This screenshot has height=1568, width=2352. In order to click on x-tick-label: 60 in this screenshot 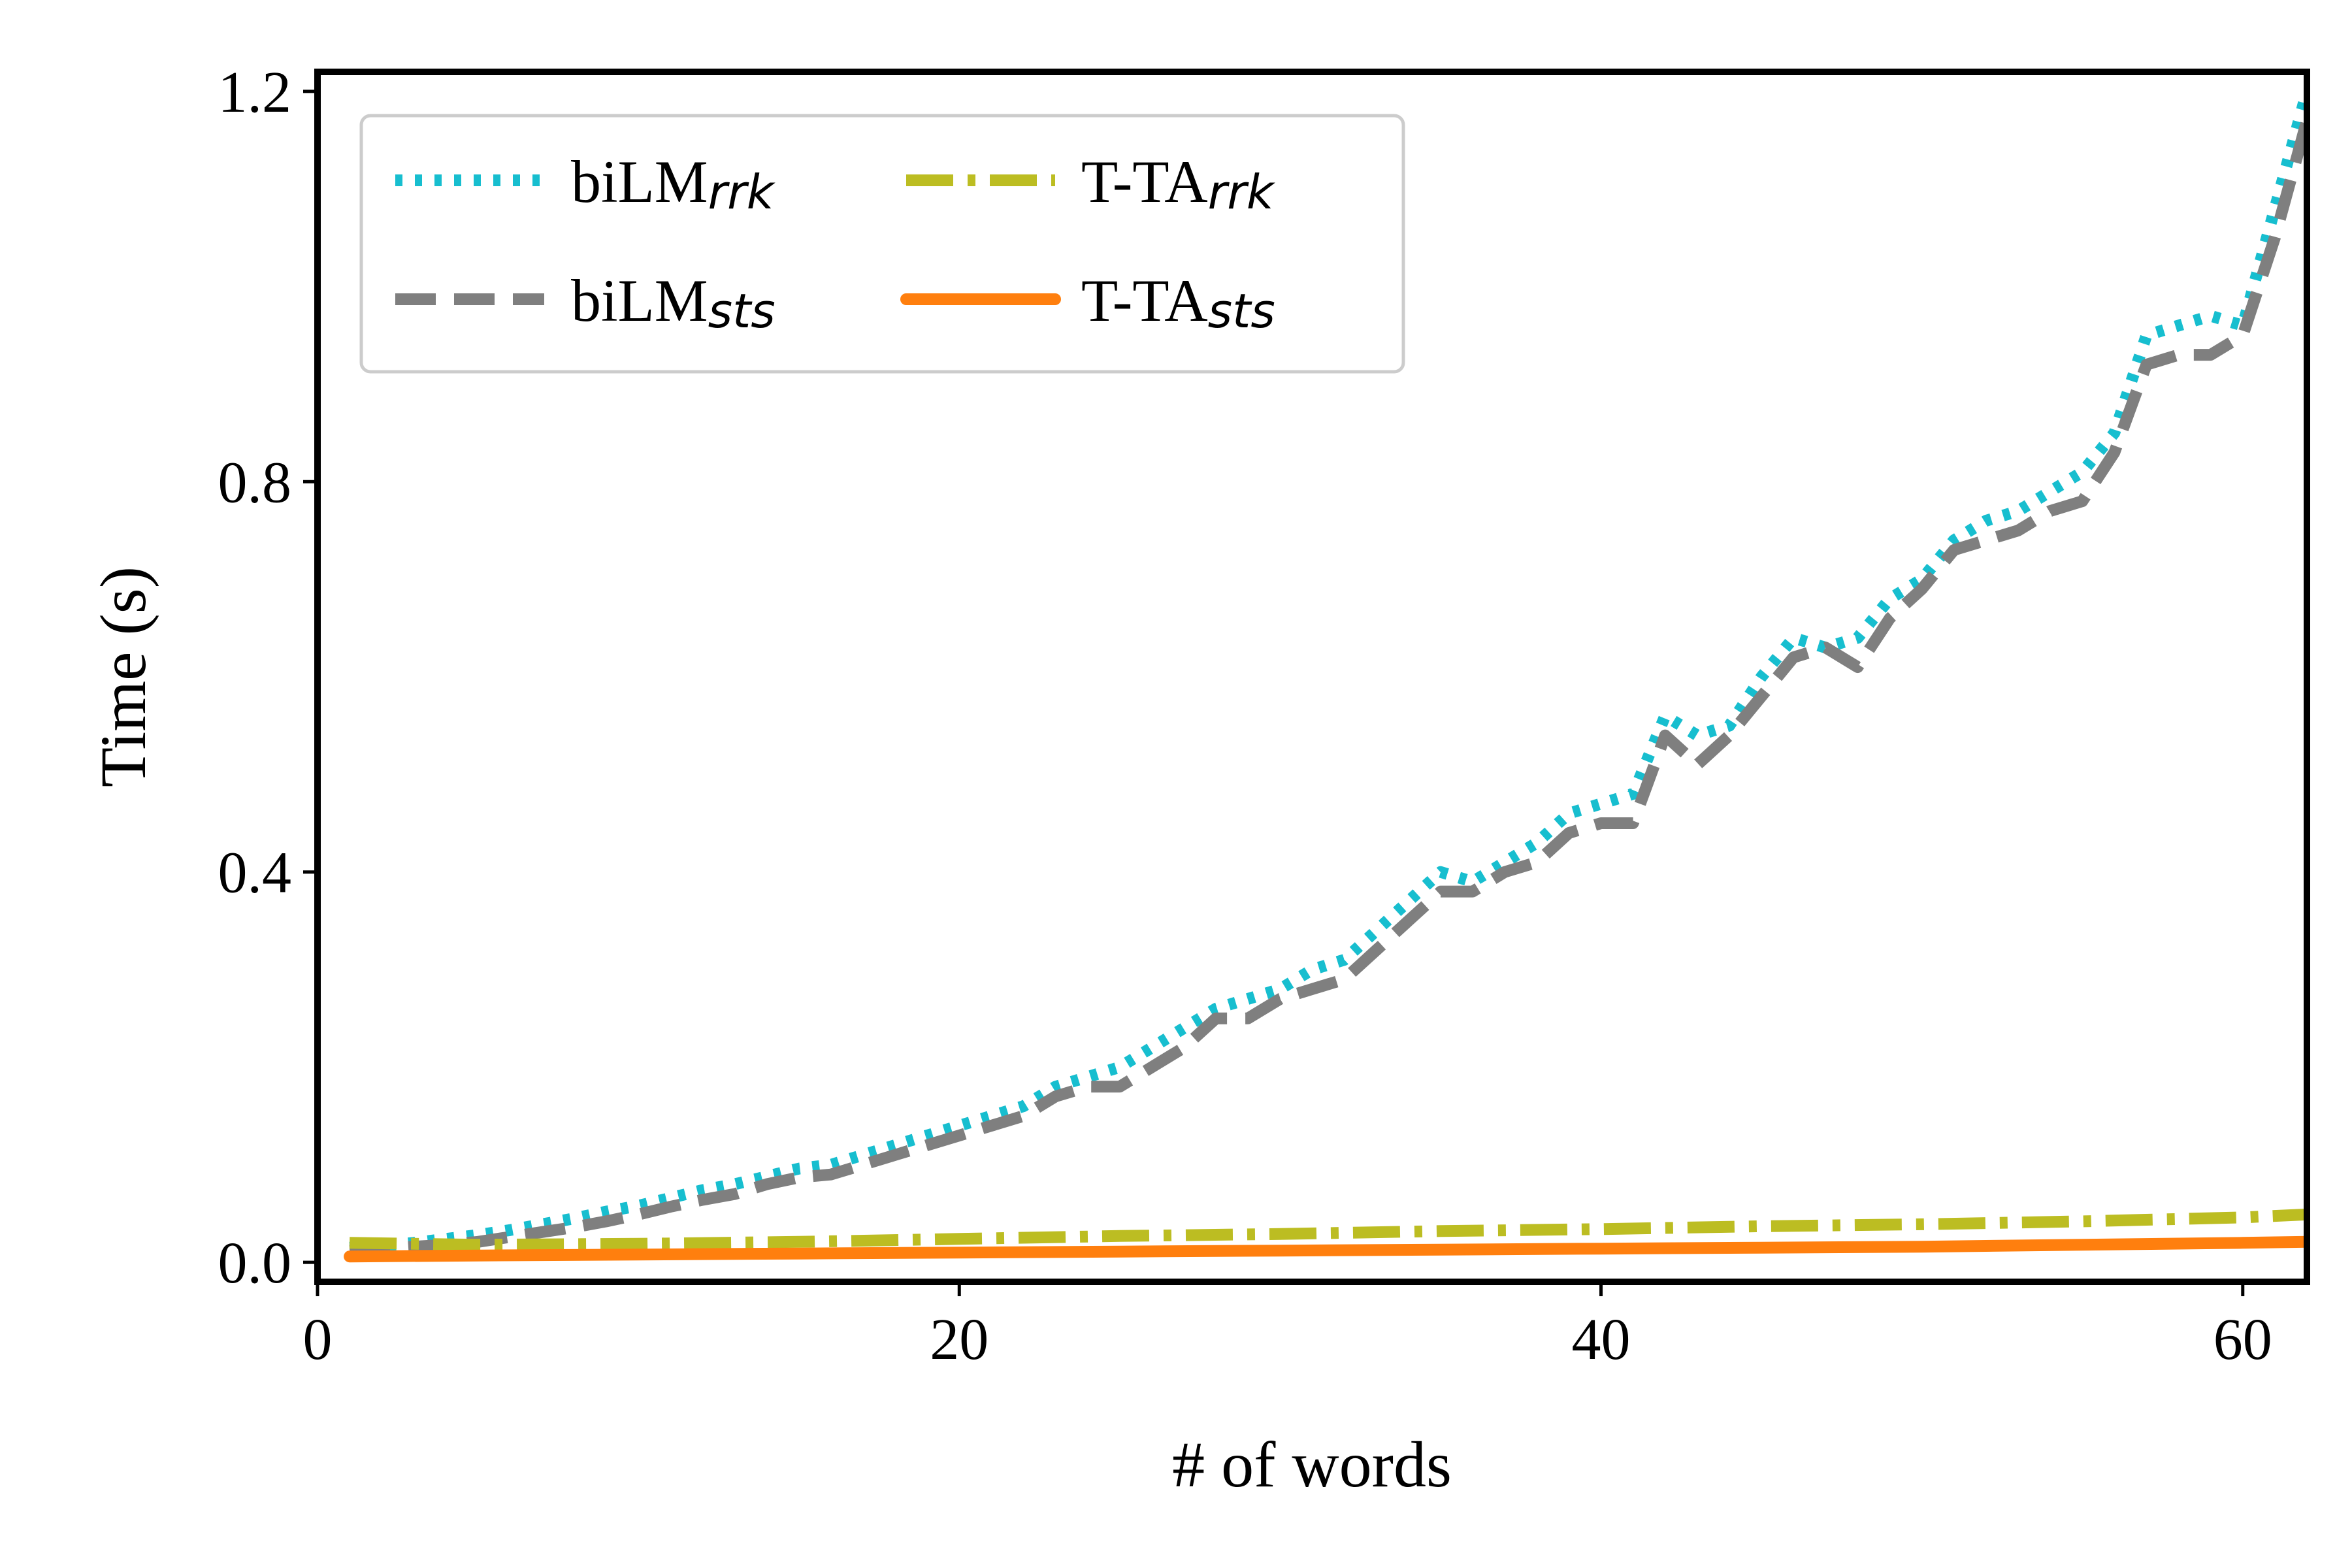, I will do `click(2242, 1339)`.